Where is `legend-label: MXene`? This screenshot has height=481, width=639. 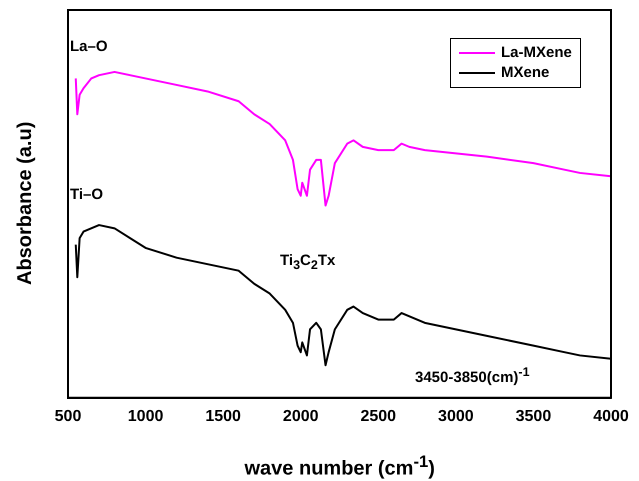
legend-label: MXene is located at coordinates (525, 73).